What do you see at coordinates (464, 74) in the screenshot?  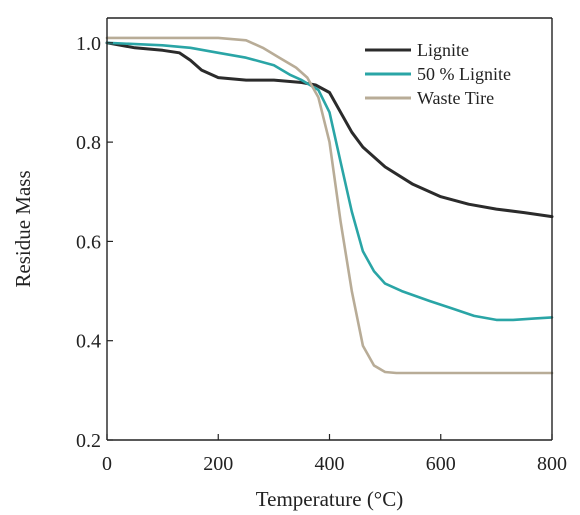 I see `legend-label-50-lignite: 50 % Lignite` at bounding box center [464, 74].